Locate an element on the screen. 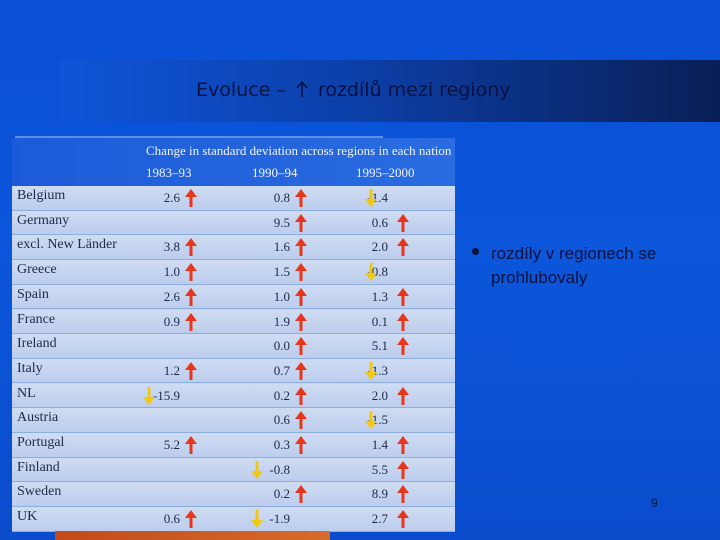  table-row: Austria 0.6 -1.5 is located at coordinates (233, 420).